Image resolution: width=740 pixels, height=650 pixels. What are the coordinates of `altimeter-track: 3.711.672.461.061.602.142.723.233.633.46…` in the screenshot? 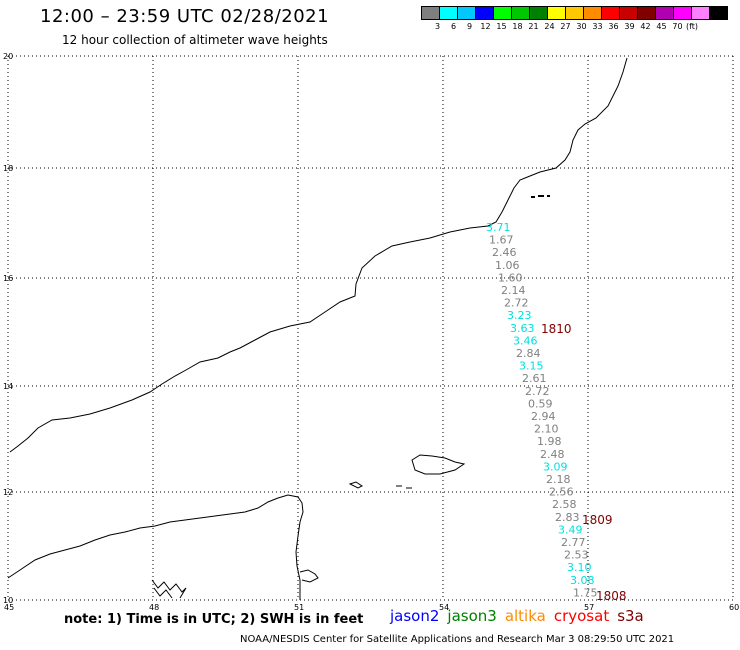 It's located at (542, 410).